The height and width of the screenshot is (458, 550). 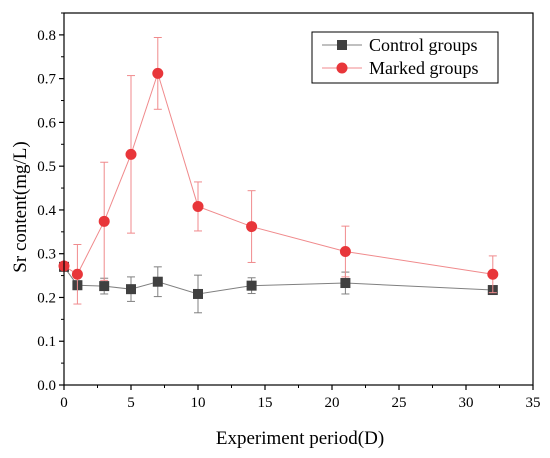 I want to click on y-tick-label-7: 0.7, so click(x=46, y=80).